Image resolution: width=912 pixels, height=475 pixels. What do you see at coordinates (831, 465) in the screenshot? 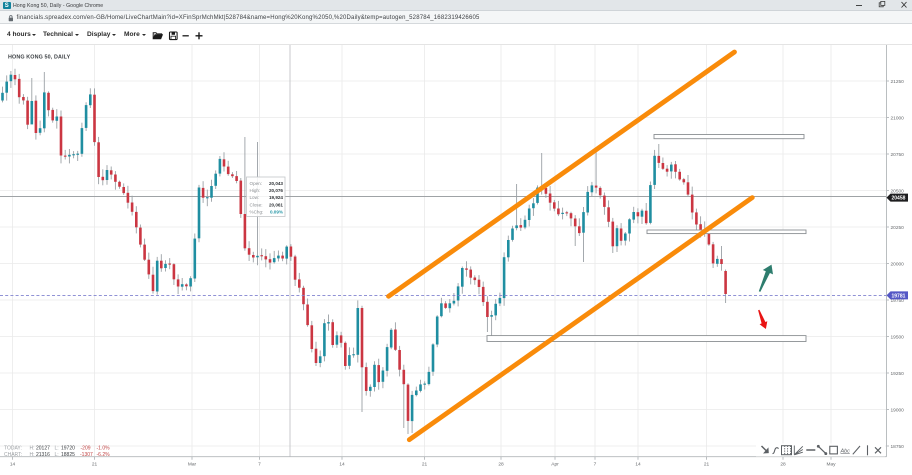
I see `svg-text: May` at bounding box center [831, 465].